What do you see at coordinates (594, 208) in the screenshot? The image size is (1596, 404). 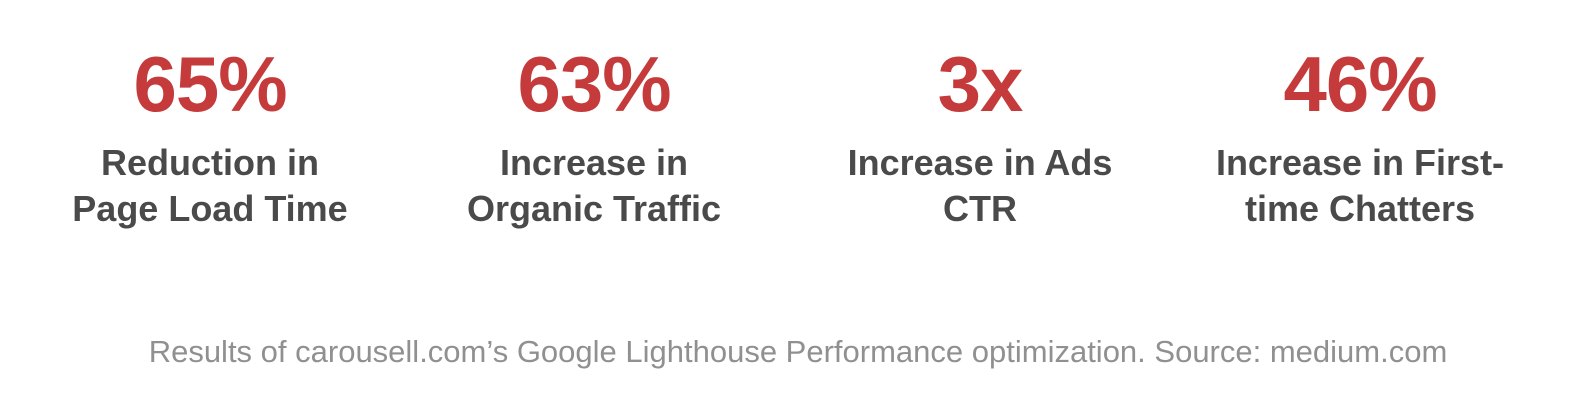 I see `stat-label-line: Organic Traffic` at bounding box center [594, 208].